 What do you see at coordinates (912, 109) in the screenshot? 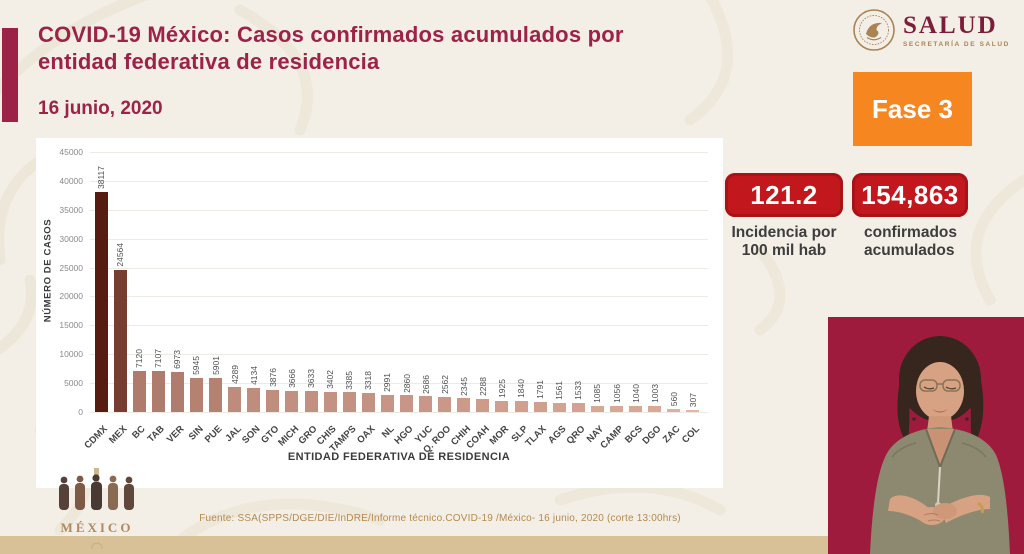
I see `phase-badge: Fase 3` at bounding box center [912, 109].